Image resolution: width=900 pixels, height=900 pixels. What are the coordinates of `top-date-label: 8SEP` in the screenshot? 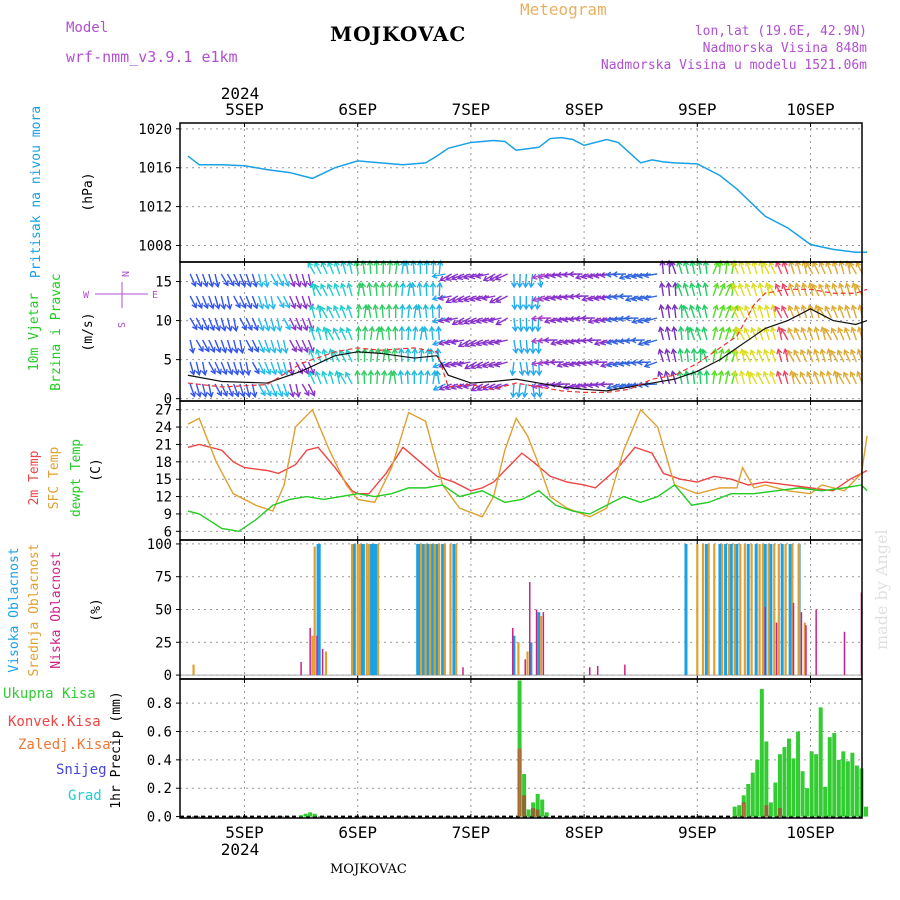 It's located at (584, 109).